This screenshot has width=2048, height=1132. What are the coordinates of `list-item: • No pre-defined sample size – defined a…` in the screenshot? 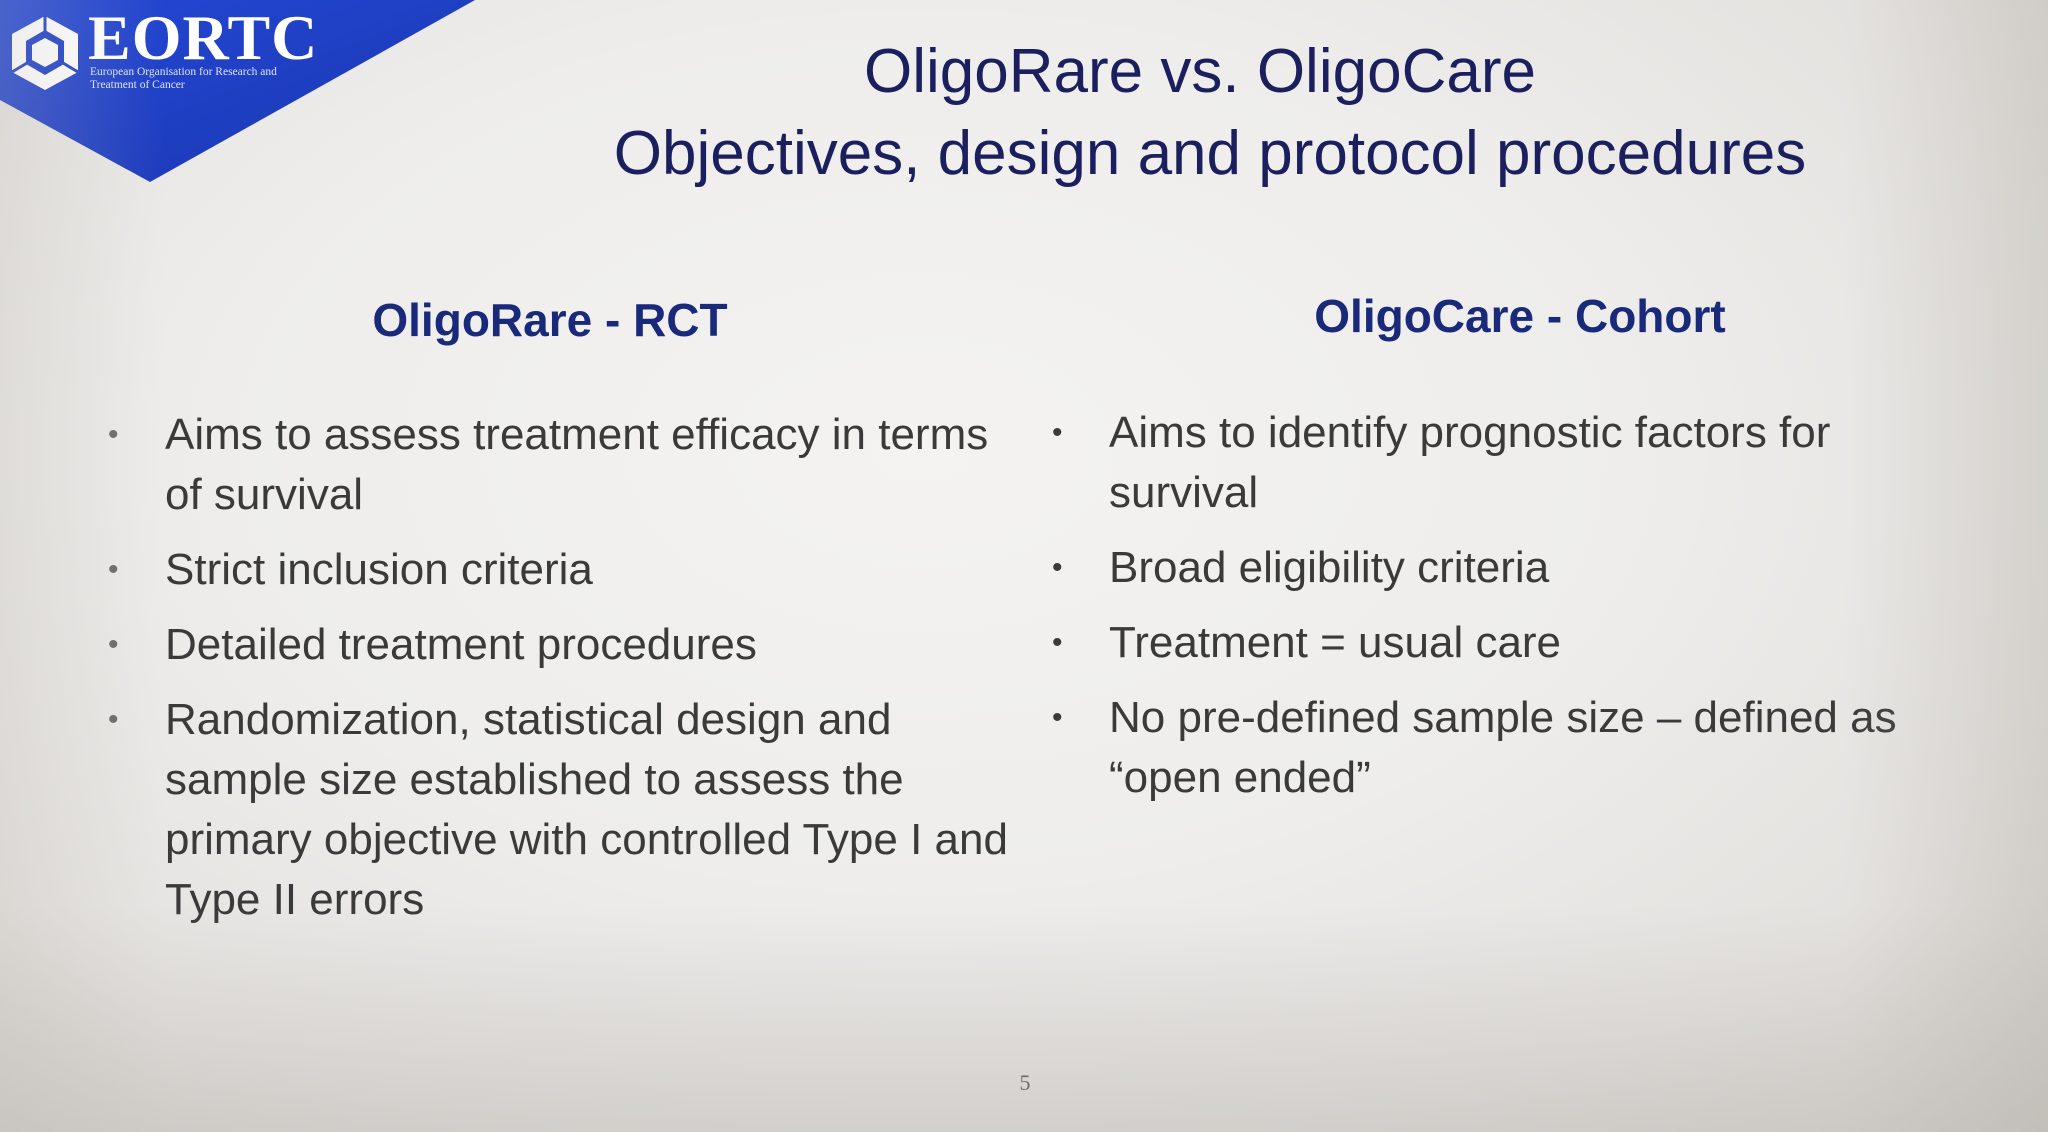 It's located at (1502, 748).